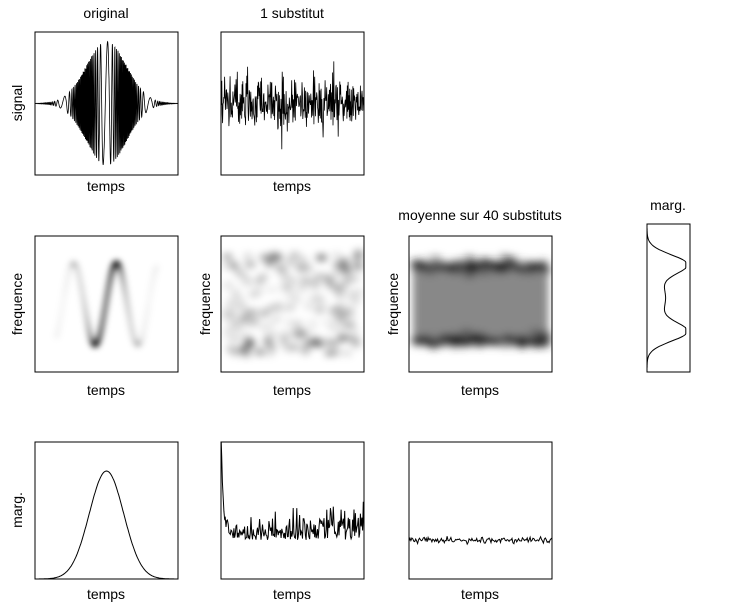 This screenshot has height=614, width=734. Describe the element at coordinates (668, 205) in the screenshot. I see `panel-title: marg.` at that location.